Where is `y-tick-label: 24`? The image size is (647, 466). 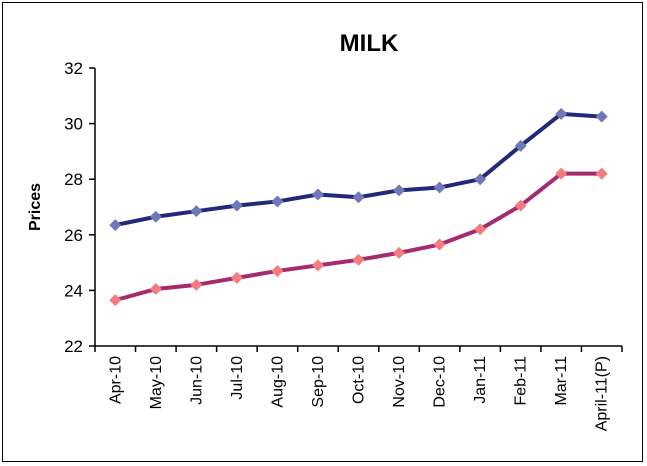 y-tick-label: 24 is located at coordinates (73, 290).